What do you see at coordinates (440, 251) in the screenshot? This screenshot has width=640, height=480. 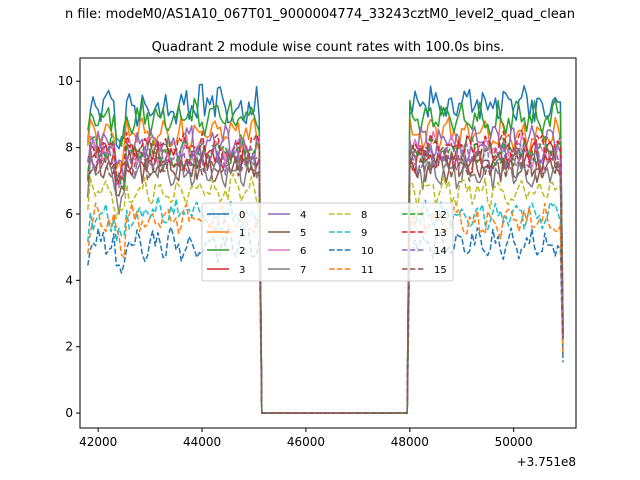 I see `legend-label-14: 14` at bounding box center [440, 251].